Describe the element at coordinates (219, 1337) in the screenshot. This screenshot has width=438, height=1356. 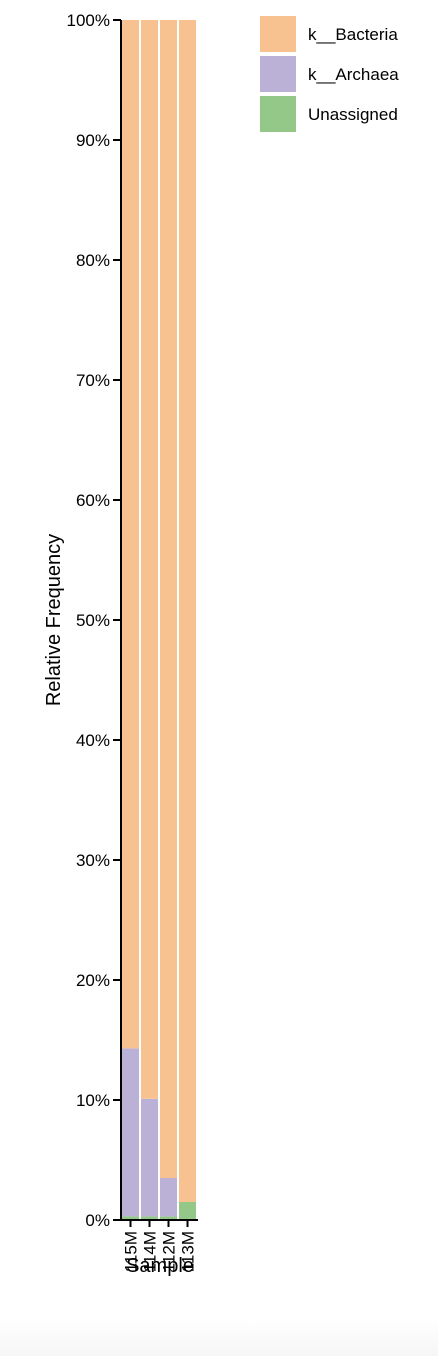
I see `bottom-fade` at that location.